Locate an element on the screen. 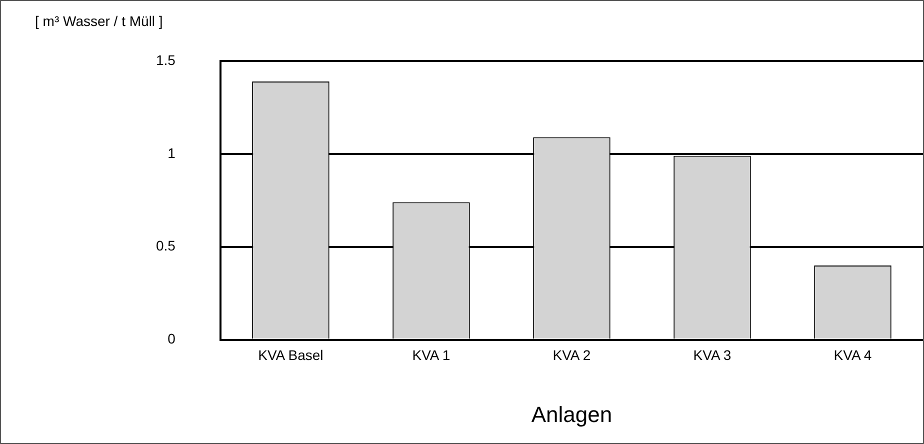 The image size is (924, 444). x-tick-label: KVA 3 is located at coordinates (712, 355).